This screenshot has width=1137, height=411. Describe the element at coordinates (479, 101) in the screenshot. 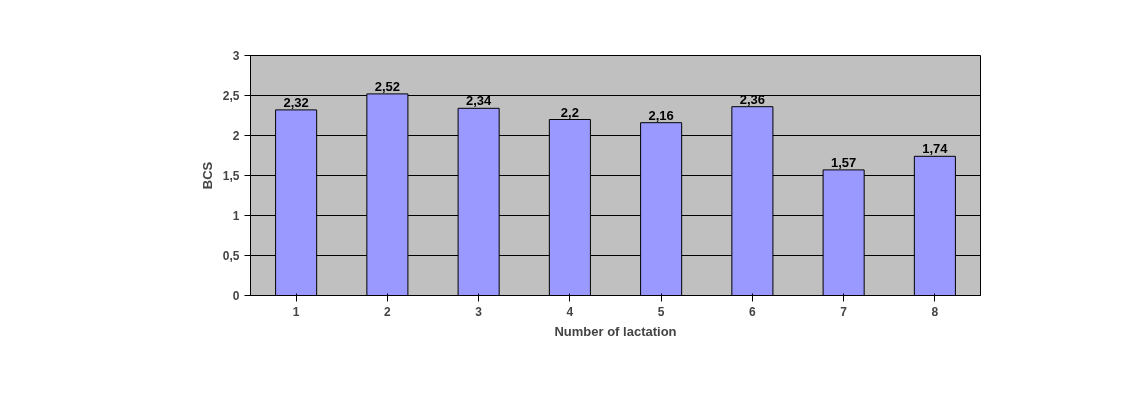

I see `data-label: 2,34` at that location.